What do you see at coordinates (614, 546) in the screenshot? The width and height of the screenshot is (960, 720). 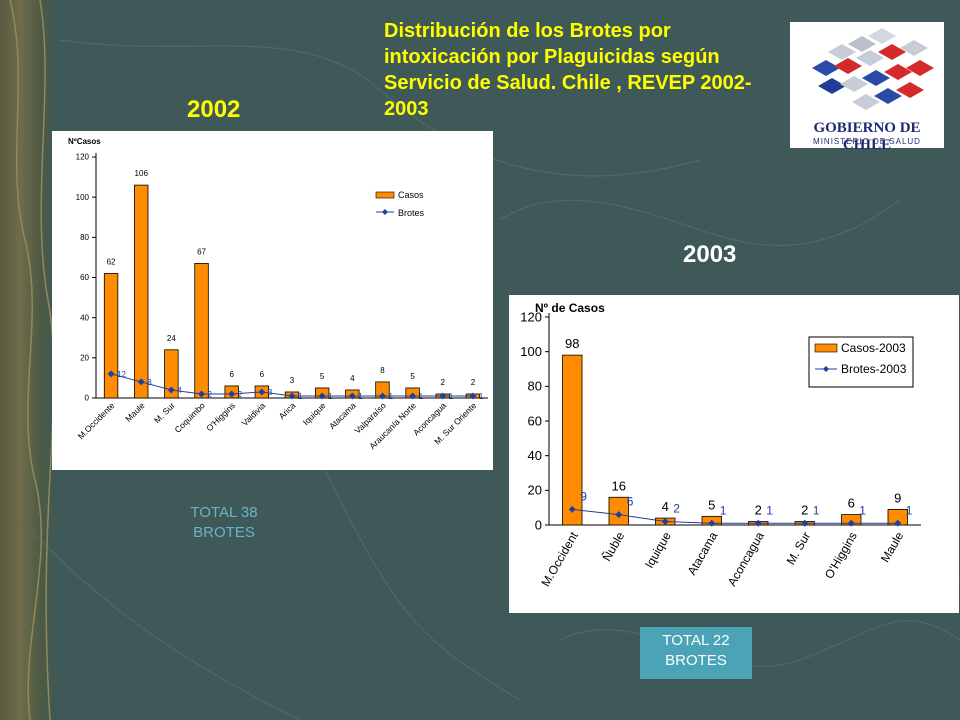 I see `category-label: Ñuble` at bounding box center [614, 546].